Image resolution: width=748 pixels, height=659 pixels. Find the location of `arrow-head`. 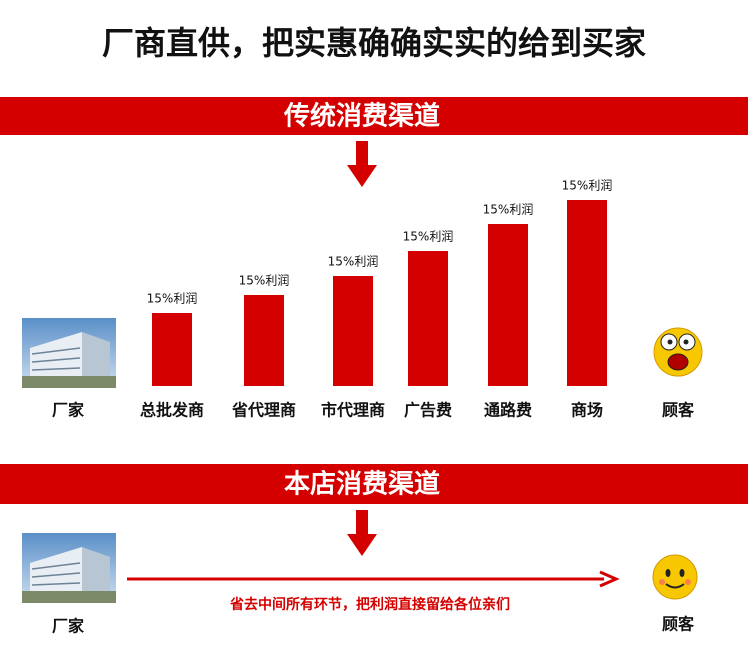

arrow-head is located at coordinates (609, 579).